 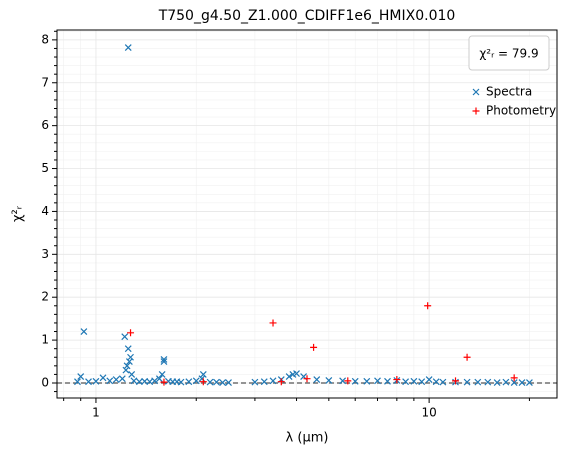 I want to click on y-tick-label: 6, so click(x=45, y=125).